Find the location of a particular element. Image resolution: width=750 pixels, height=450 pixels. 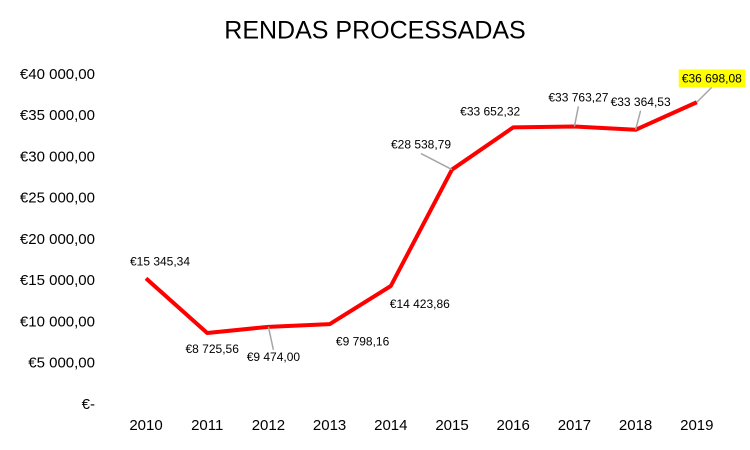

data-label: €28 538,79 is located at coordinates (421, 145).